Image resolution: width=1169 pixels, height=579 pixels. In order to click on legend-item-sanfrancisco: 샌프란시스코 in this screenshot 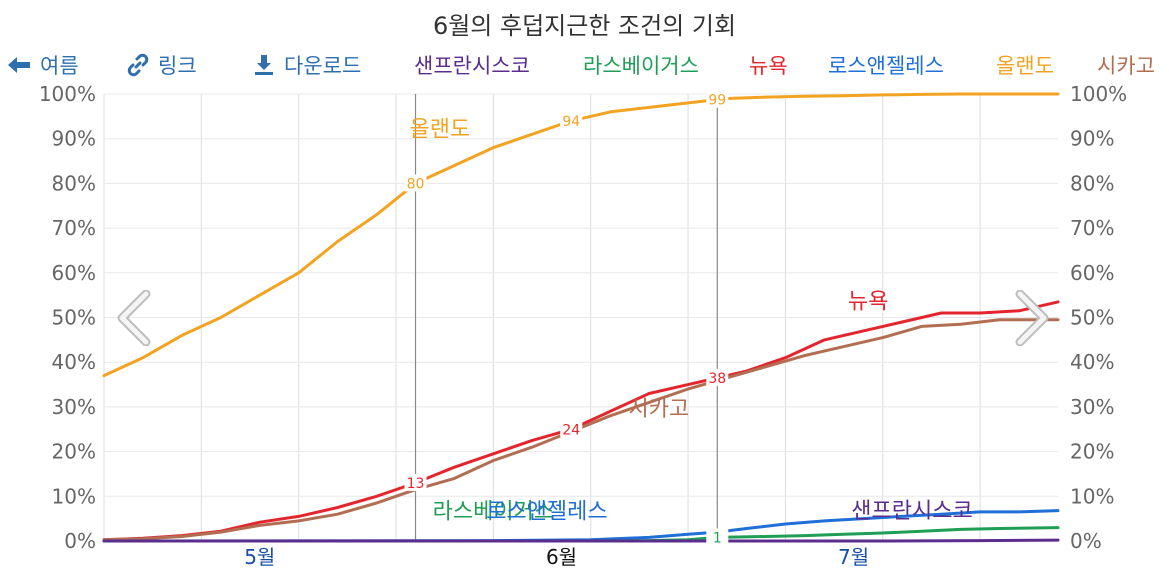, I will do `click(472, 66)`.